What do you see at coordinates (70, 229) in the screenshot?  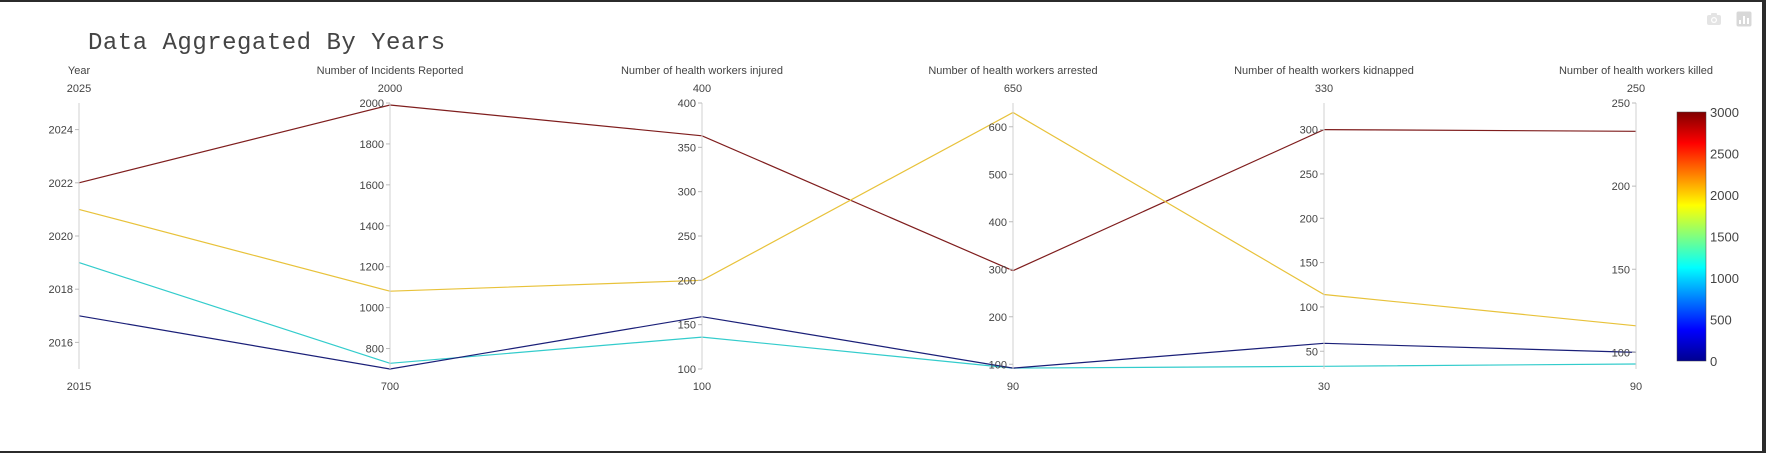 I see `axis-0: Year 2025 2015 2016 2018 2020 2022 2024` at bounding box center [70, 229].